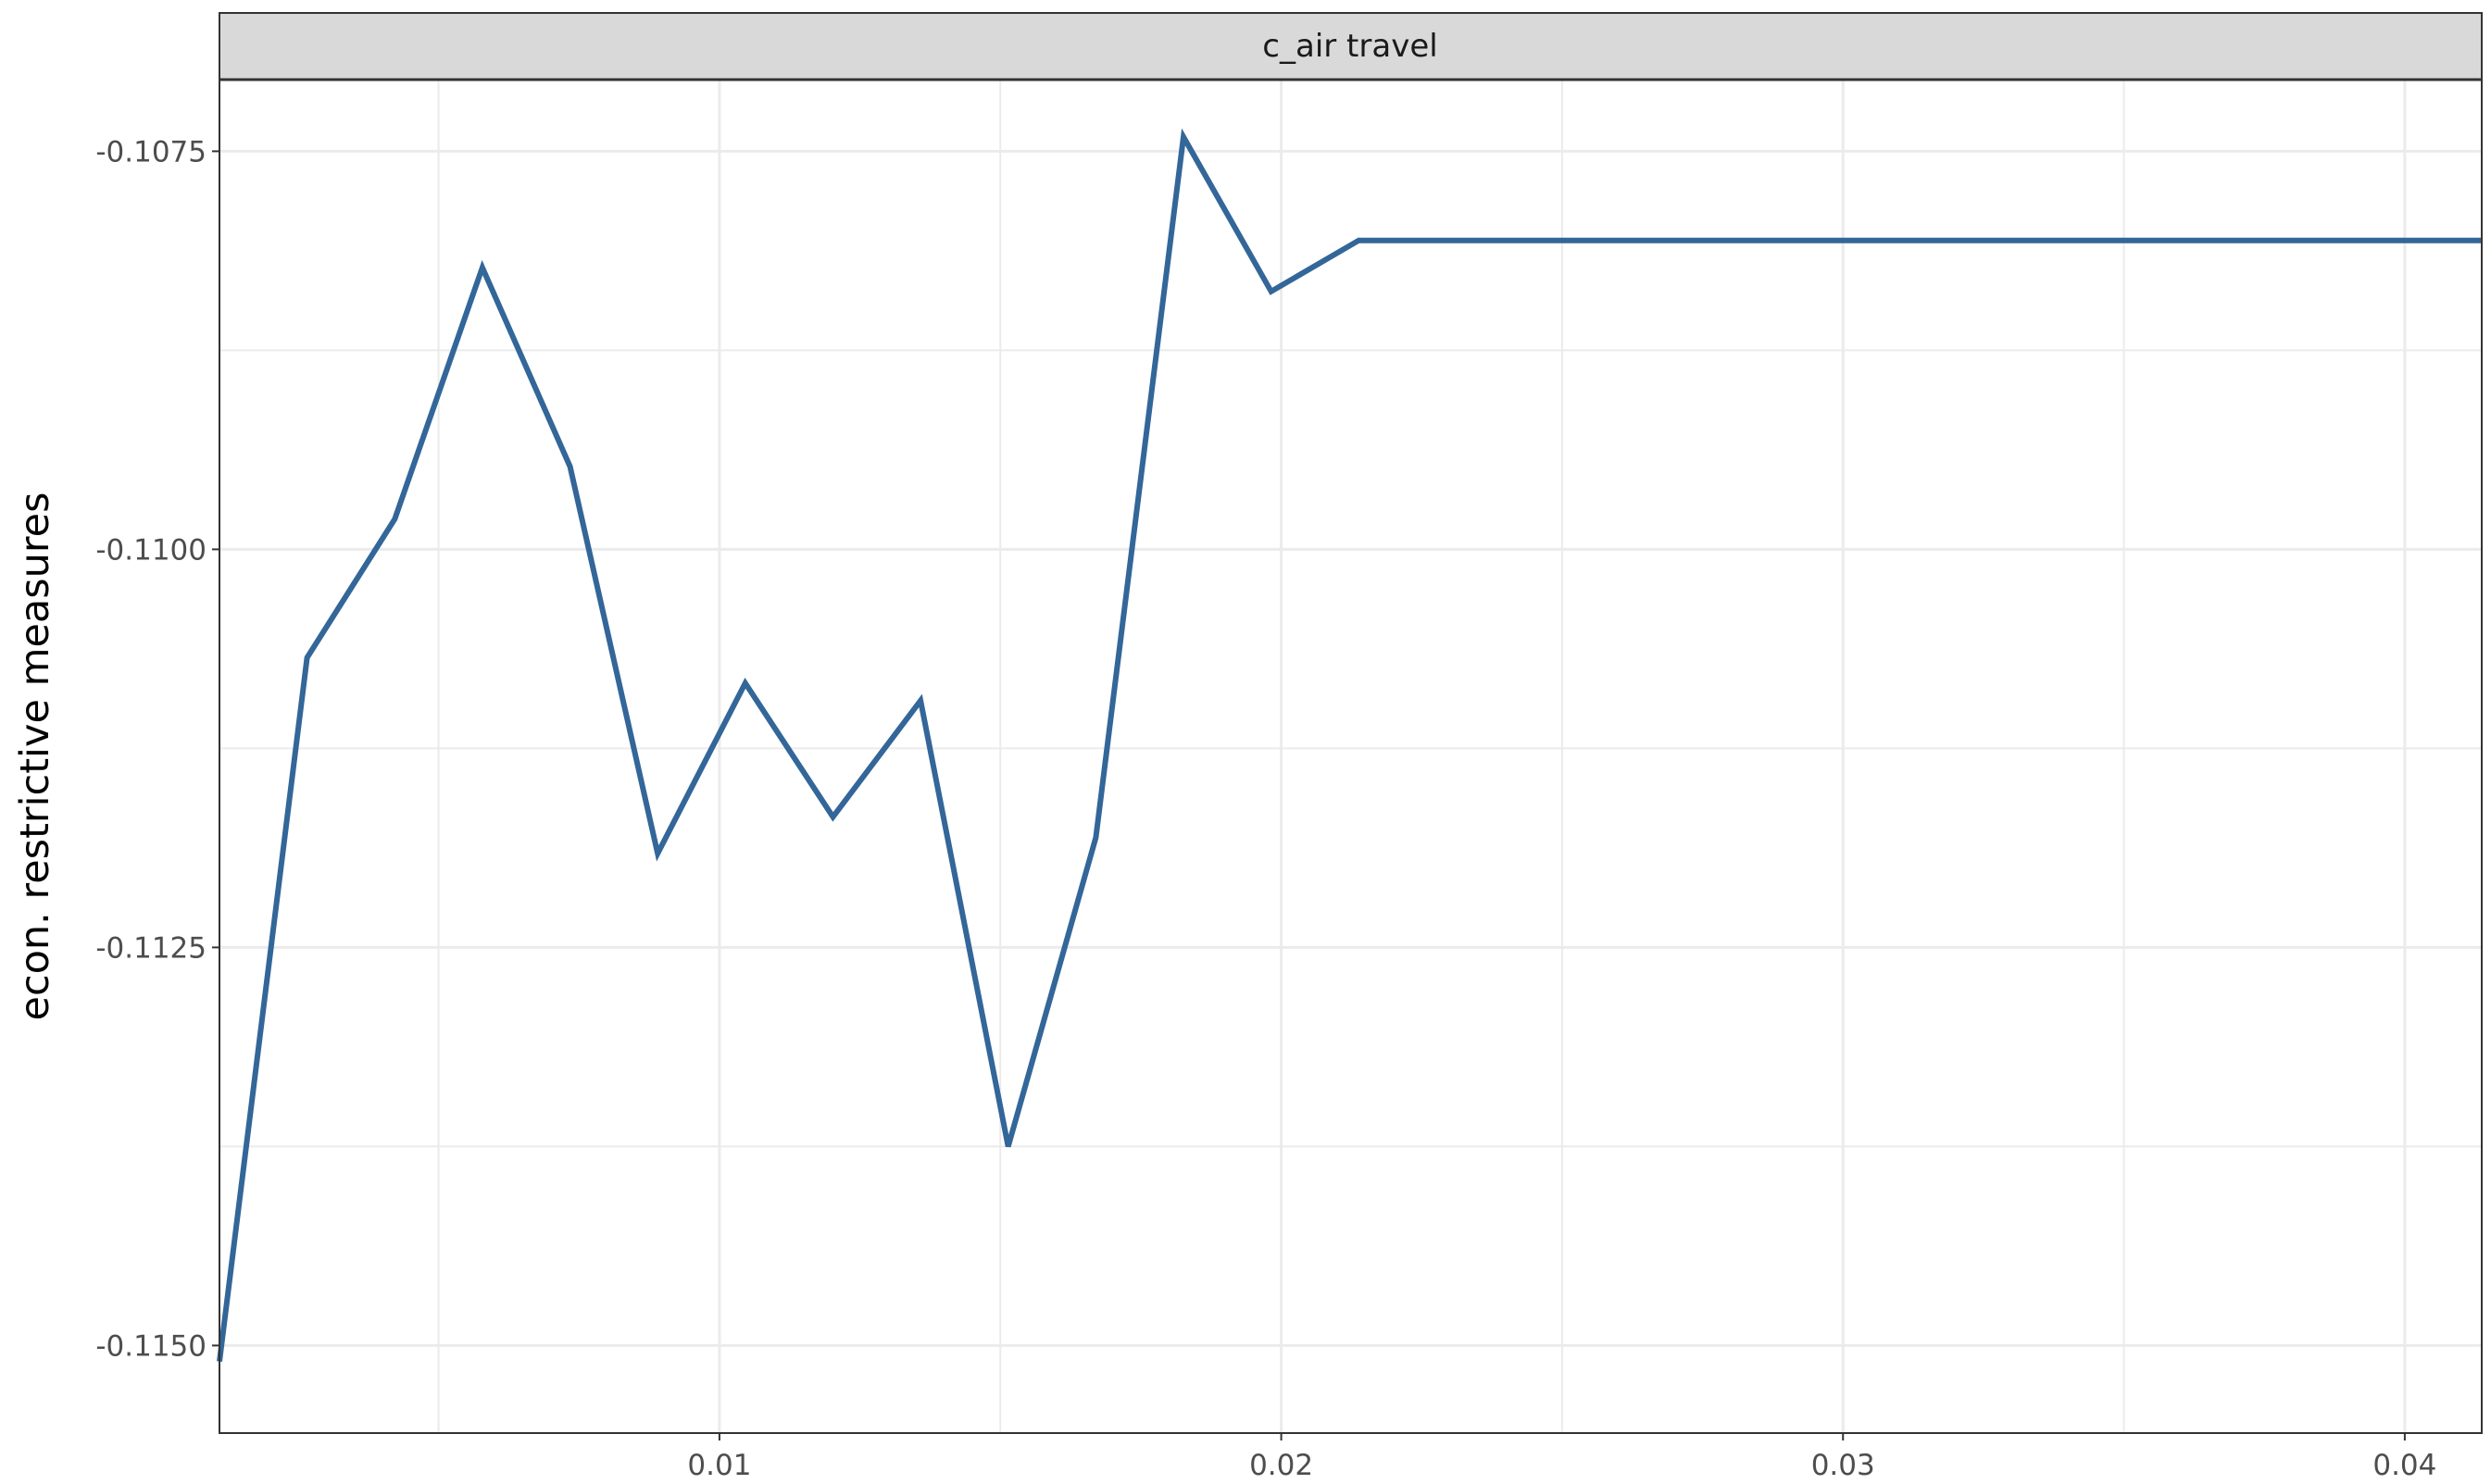 Image resolution: width=2491 pixels, height=1484 pixels. Describe the element at coordinates (151, 550) in the screenshot. I see `y-tick-label: -0.1100` at that location.